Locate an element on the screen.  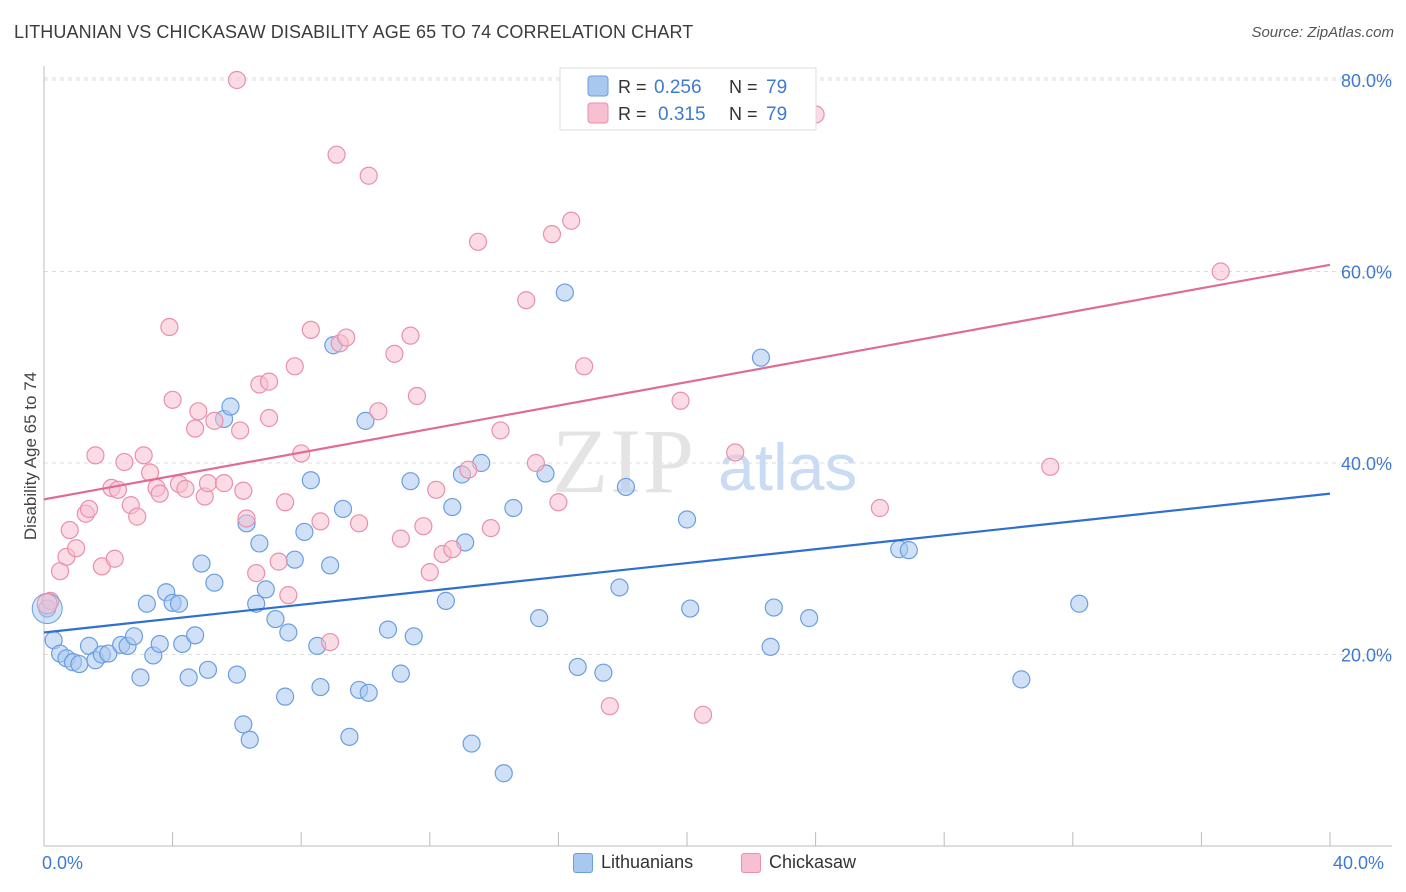
y-tick-label: 20.0% is located at coordinates (1366, 656).